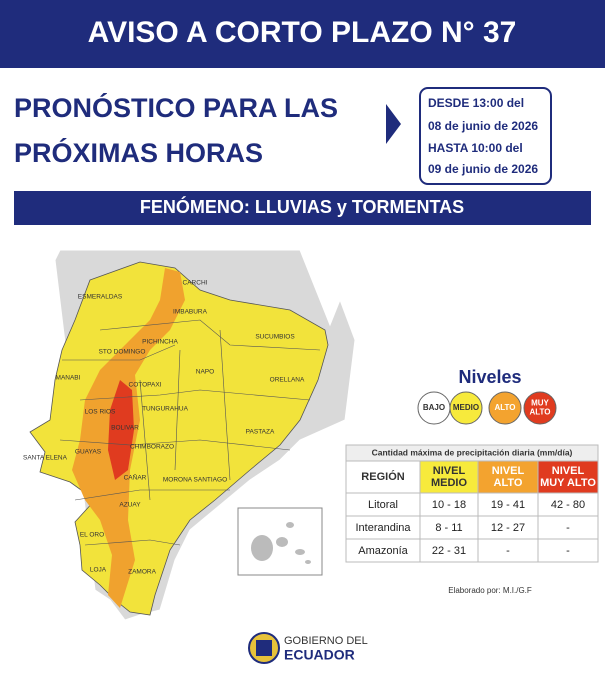  I want to click on forecast-title: PRÓXIMAS HORAS, so click(138, 152).